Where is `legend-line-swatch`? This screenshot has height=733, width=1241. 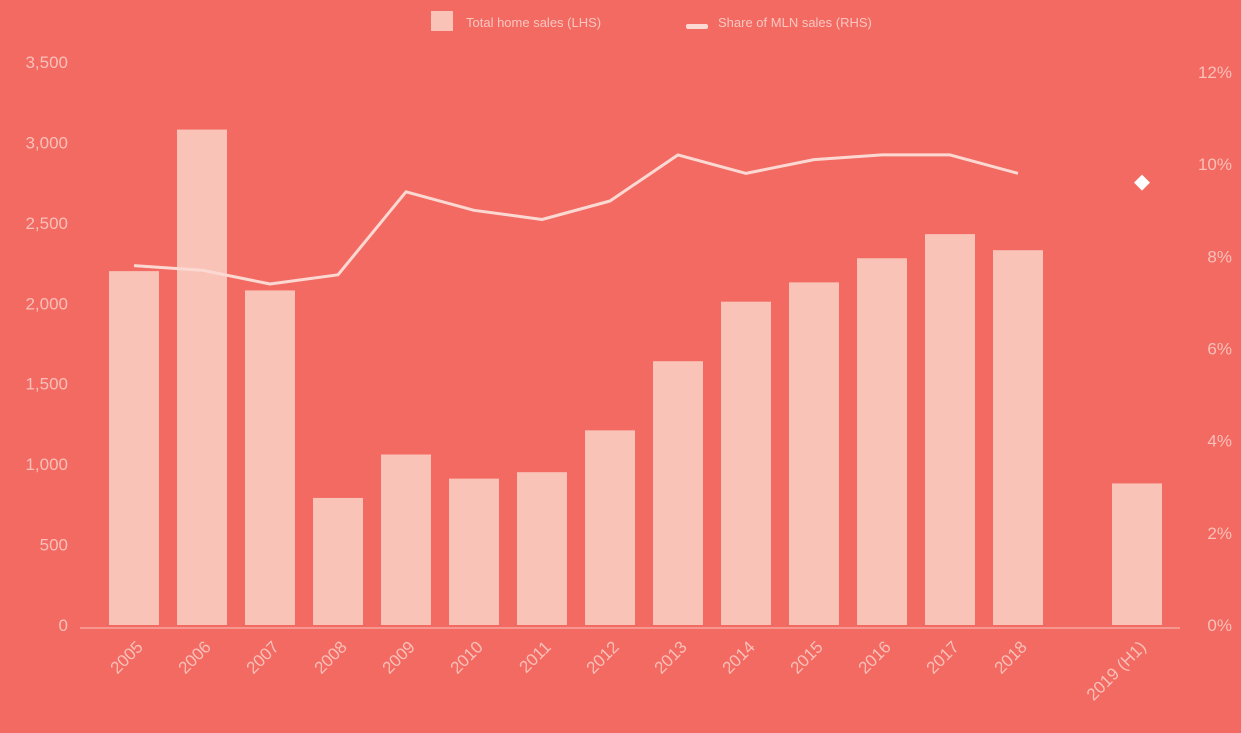 legend-line-swatch is located at coordinates (697, 26).